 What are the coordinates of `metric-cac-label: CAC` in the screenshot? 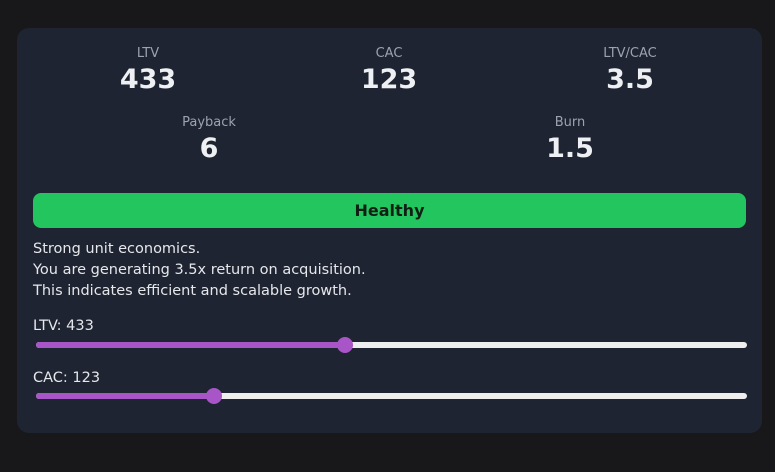 It's located at (389, 53).